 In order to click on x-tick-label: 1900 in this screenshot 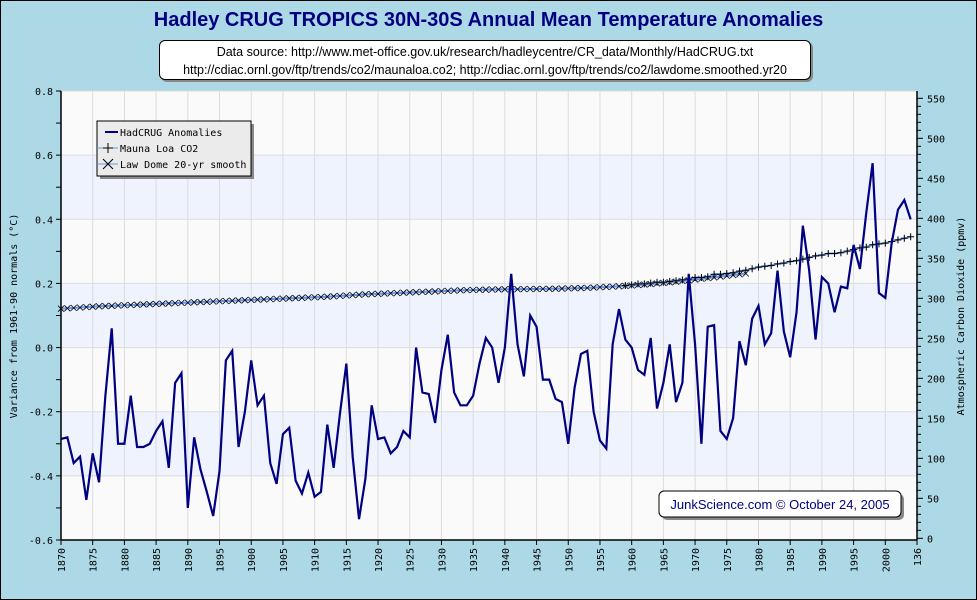, I will do `click(252, 560)`.